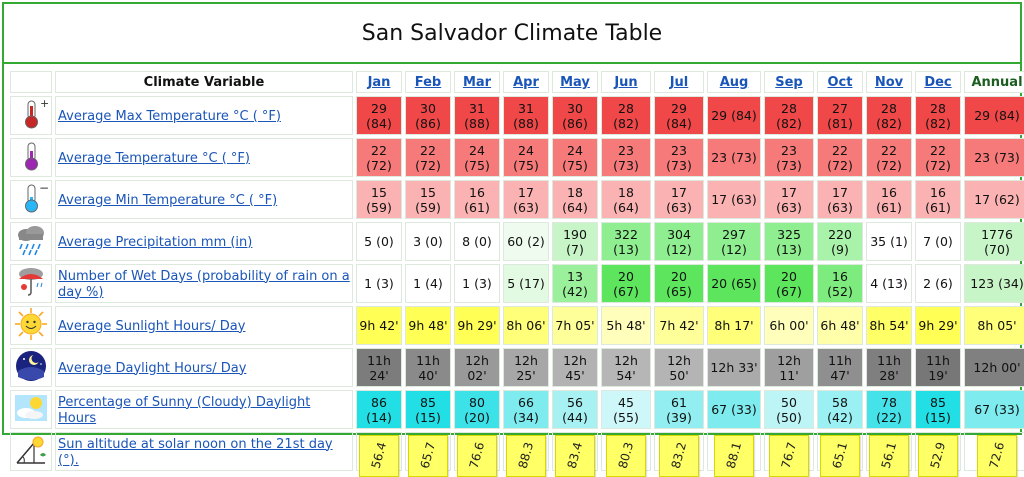  What do you see at coordinates (789, 82) in the screenshot?
I see `month-link-sep: Sep` at bounding box center [789, 82].